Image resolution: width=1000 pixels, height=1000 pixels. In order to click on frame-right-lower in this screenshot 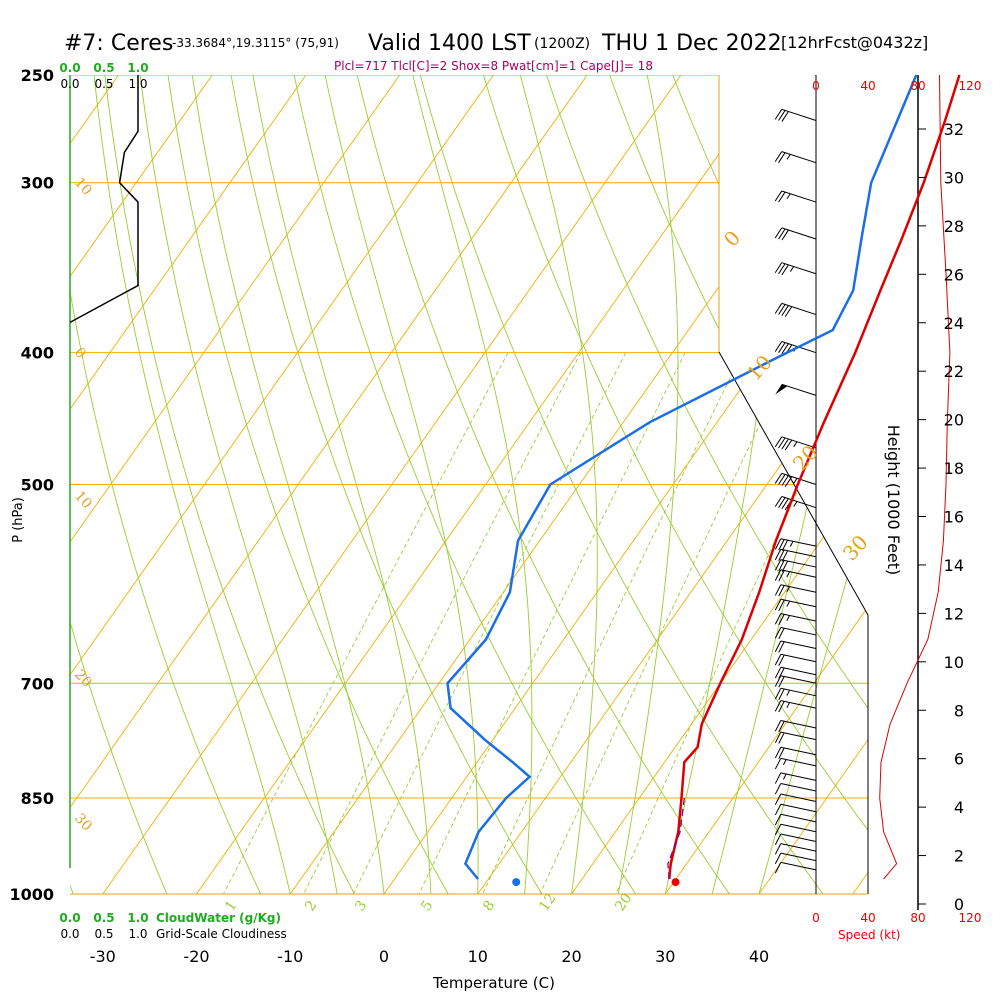, I will do `click(793, 622)`.